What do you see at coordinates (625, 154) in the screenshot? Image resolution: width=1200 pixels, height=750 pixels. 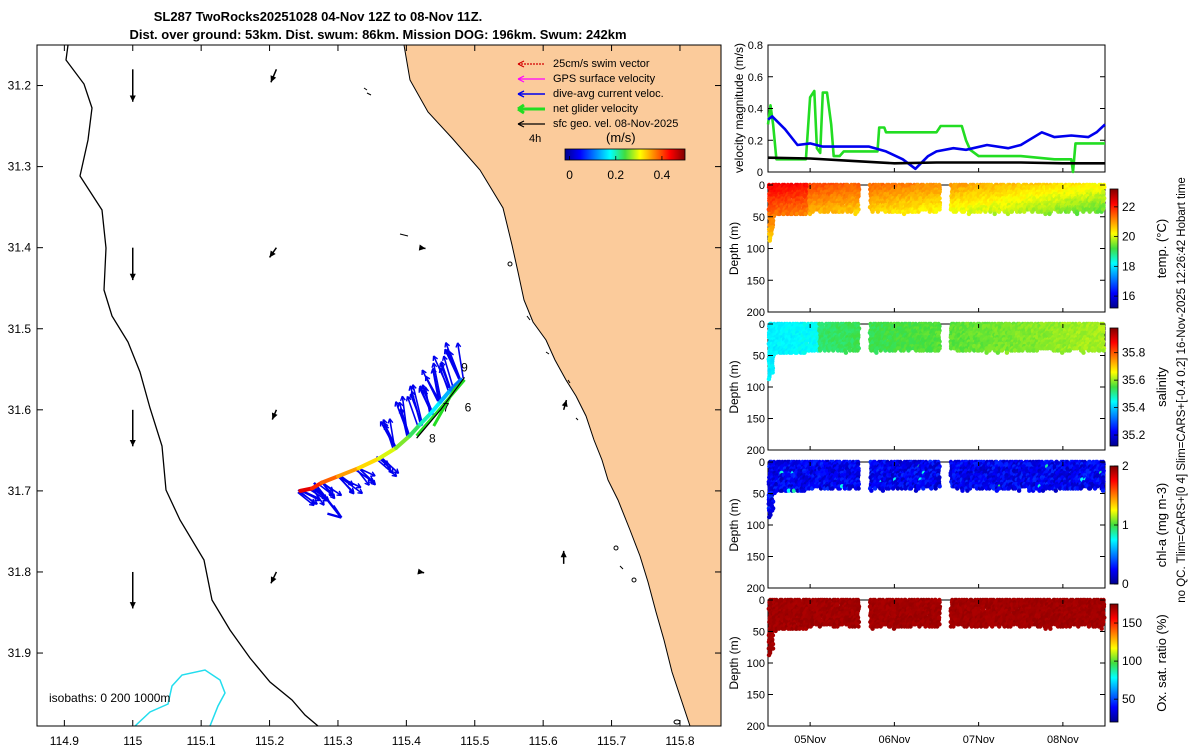 I see `legend-colorbar` at bounding box center [625, 154].